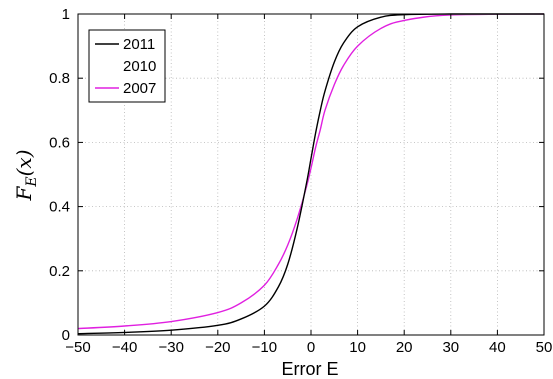  What do you see at coordinates (139, 44) in the screenshot?
I see `legend-label-2011: 2011` at bounding box center [139, 44].